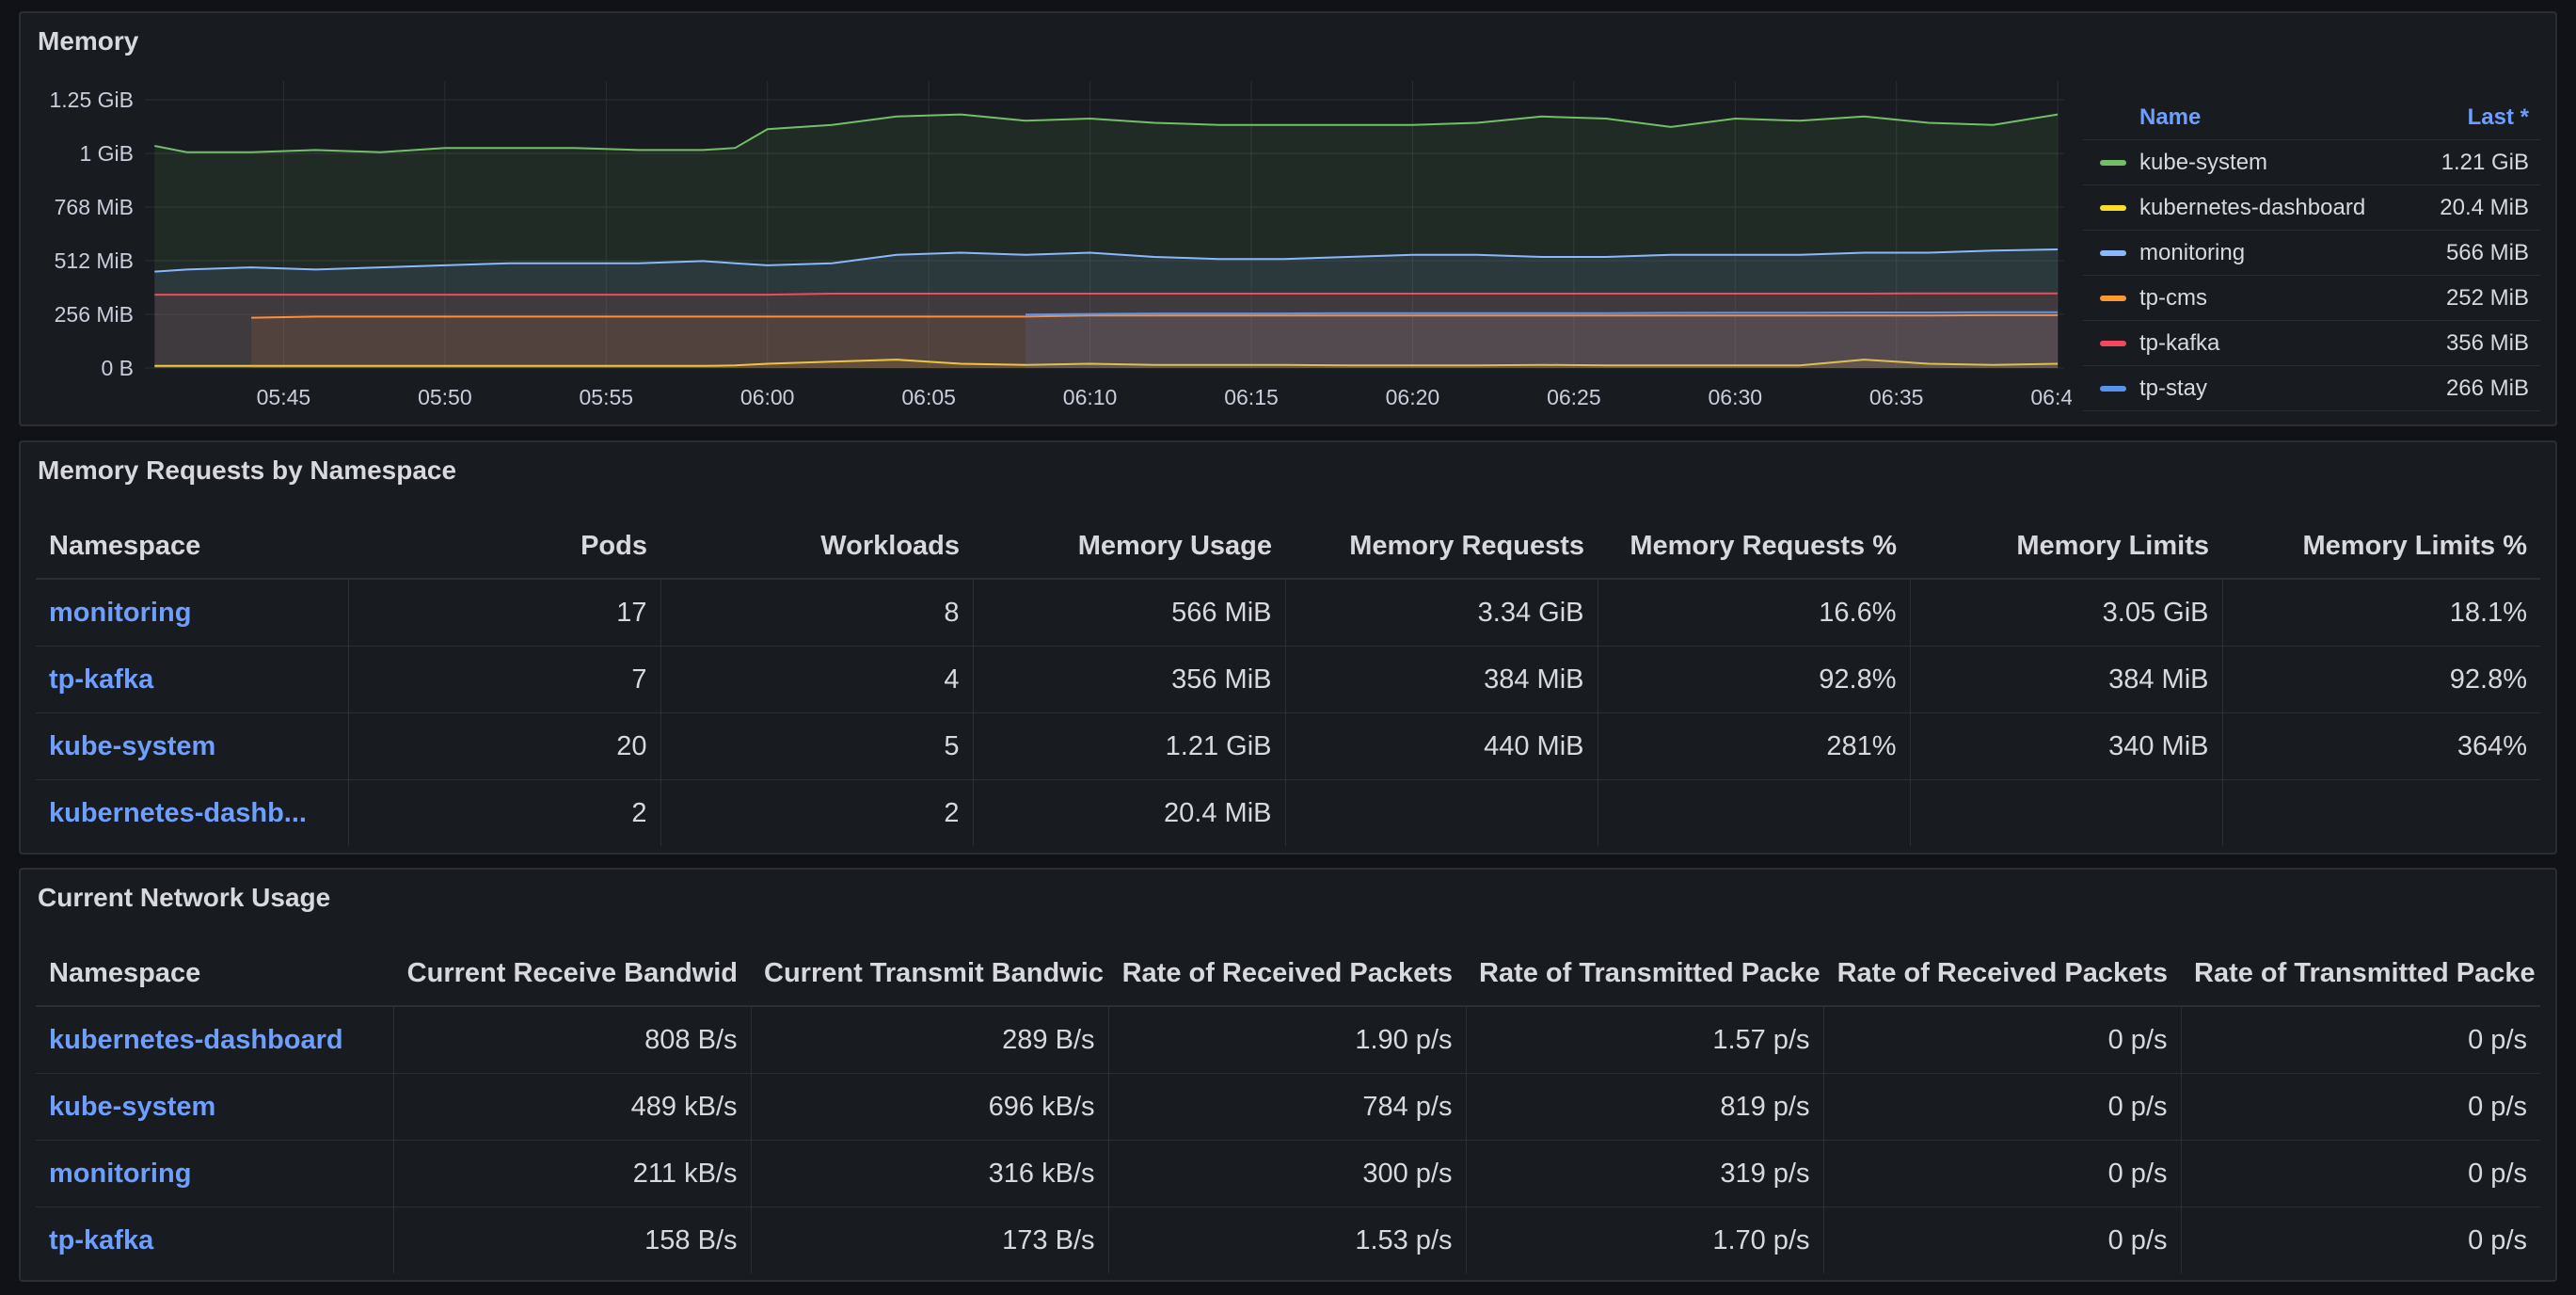  I want to click on namespace-link: kubernetes-dashboard, so click(215, 1040).